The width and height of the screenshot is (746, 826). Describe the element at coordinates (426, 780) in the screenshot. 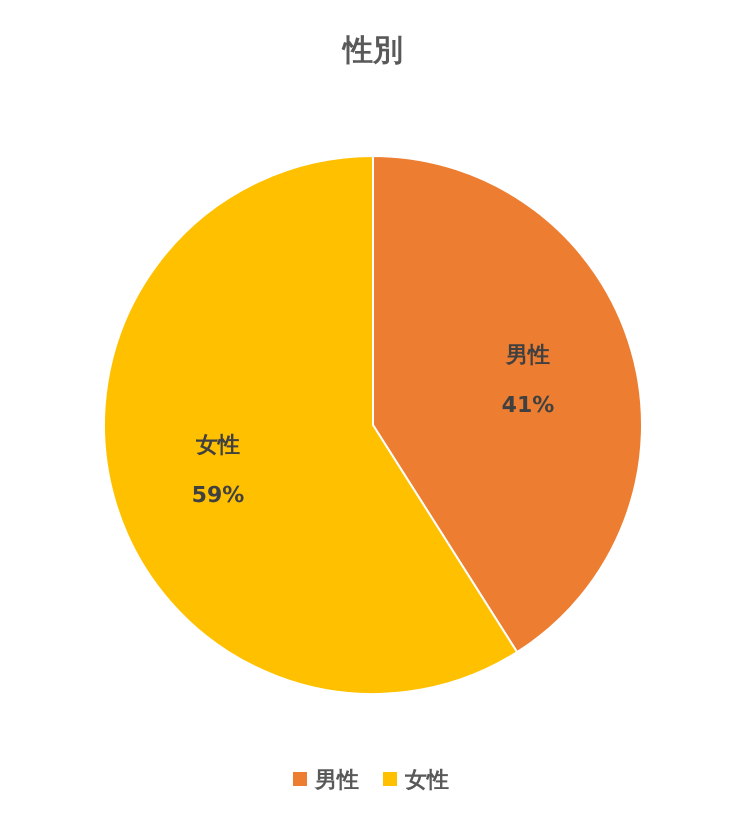

I see `legend-label: 女性` at that location.